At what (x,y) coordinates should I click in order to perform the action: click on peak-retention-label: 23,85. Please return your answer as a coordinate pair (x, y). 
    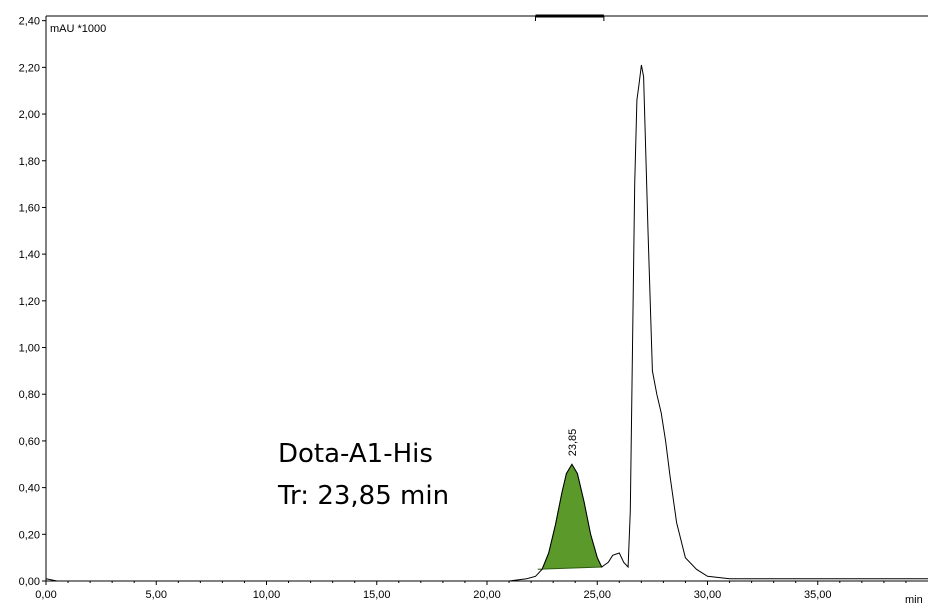
    Looking at the image, I should click on (573, 443).